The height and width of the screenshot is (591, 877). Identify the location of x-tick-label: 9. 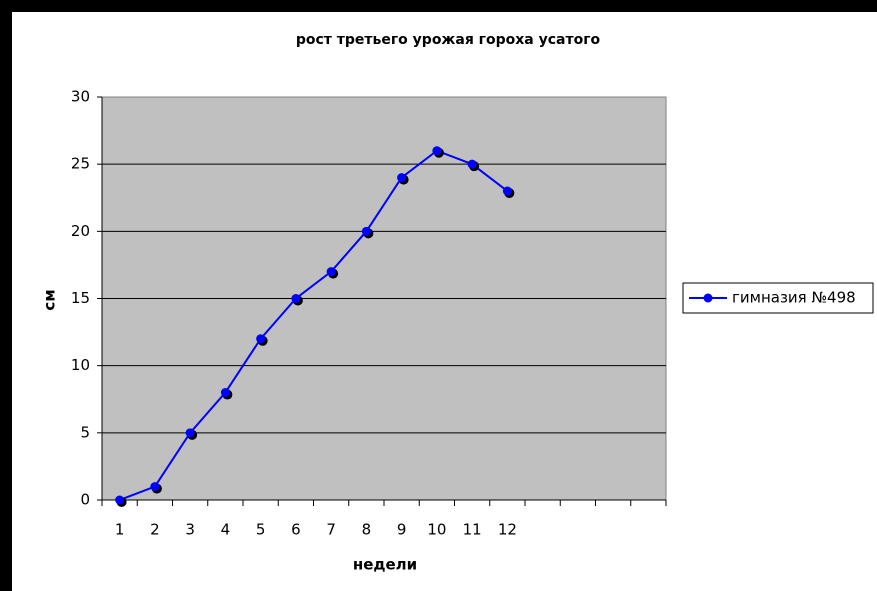
(402, 530).